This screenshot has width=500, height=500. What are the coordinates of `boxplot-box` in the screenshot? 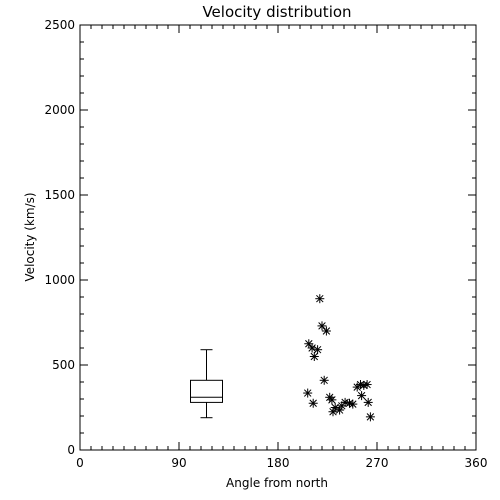 It's located at (206, 391).